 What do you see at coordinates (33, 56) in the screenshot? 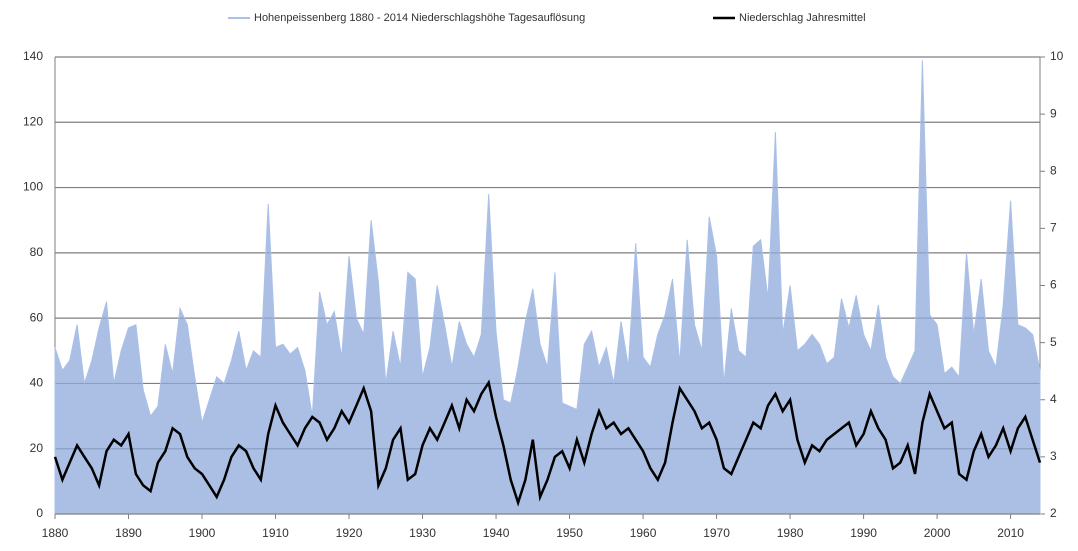
I see `y-tick-label: 140` at bounding box center [33, 56].